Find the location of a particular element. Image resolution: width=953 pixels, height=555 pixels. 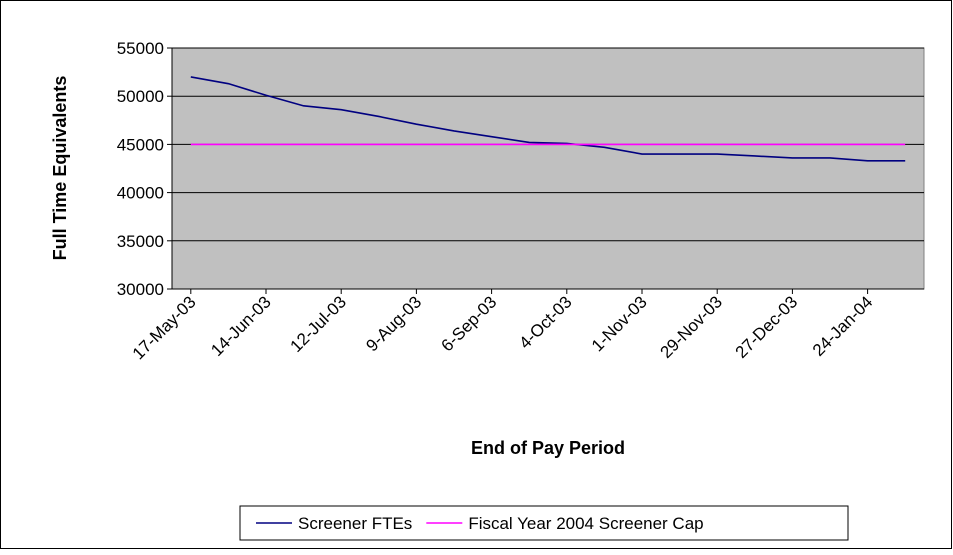

legend-label: Screener FTEs is located at coordinates (355, 523).